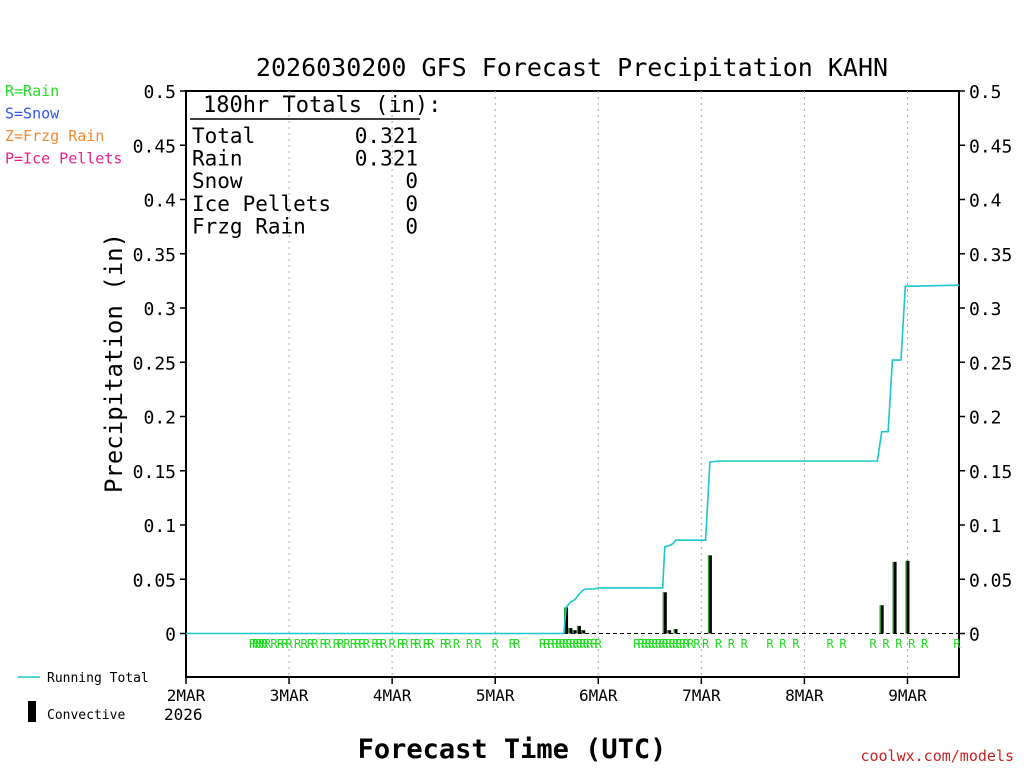 The height and width of the screenshot is (773, 1024). Describe the element at coordinates (411, 226) in the screenshot. I see `totals-row-value: 0` at that location.